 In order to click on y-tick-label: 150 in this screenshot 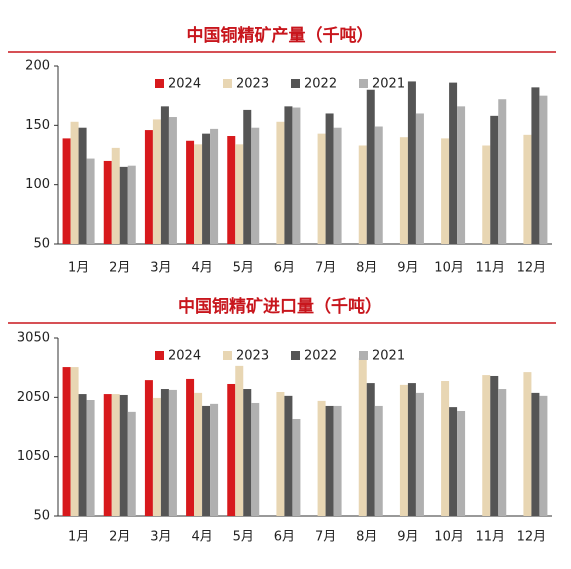, I will do `click(37, 125)`.